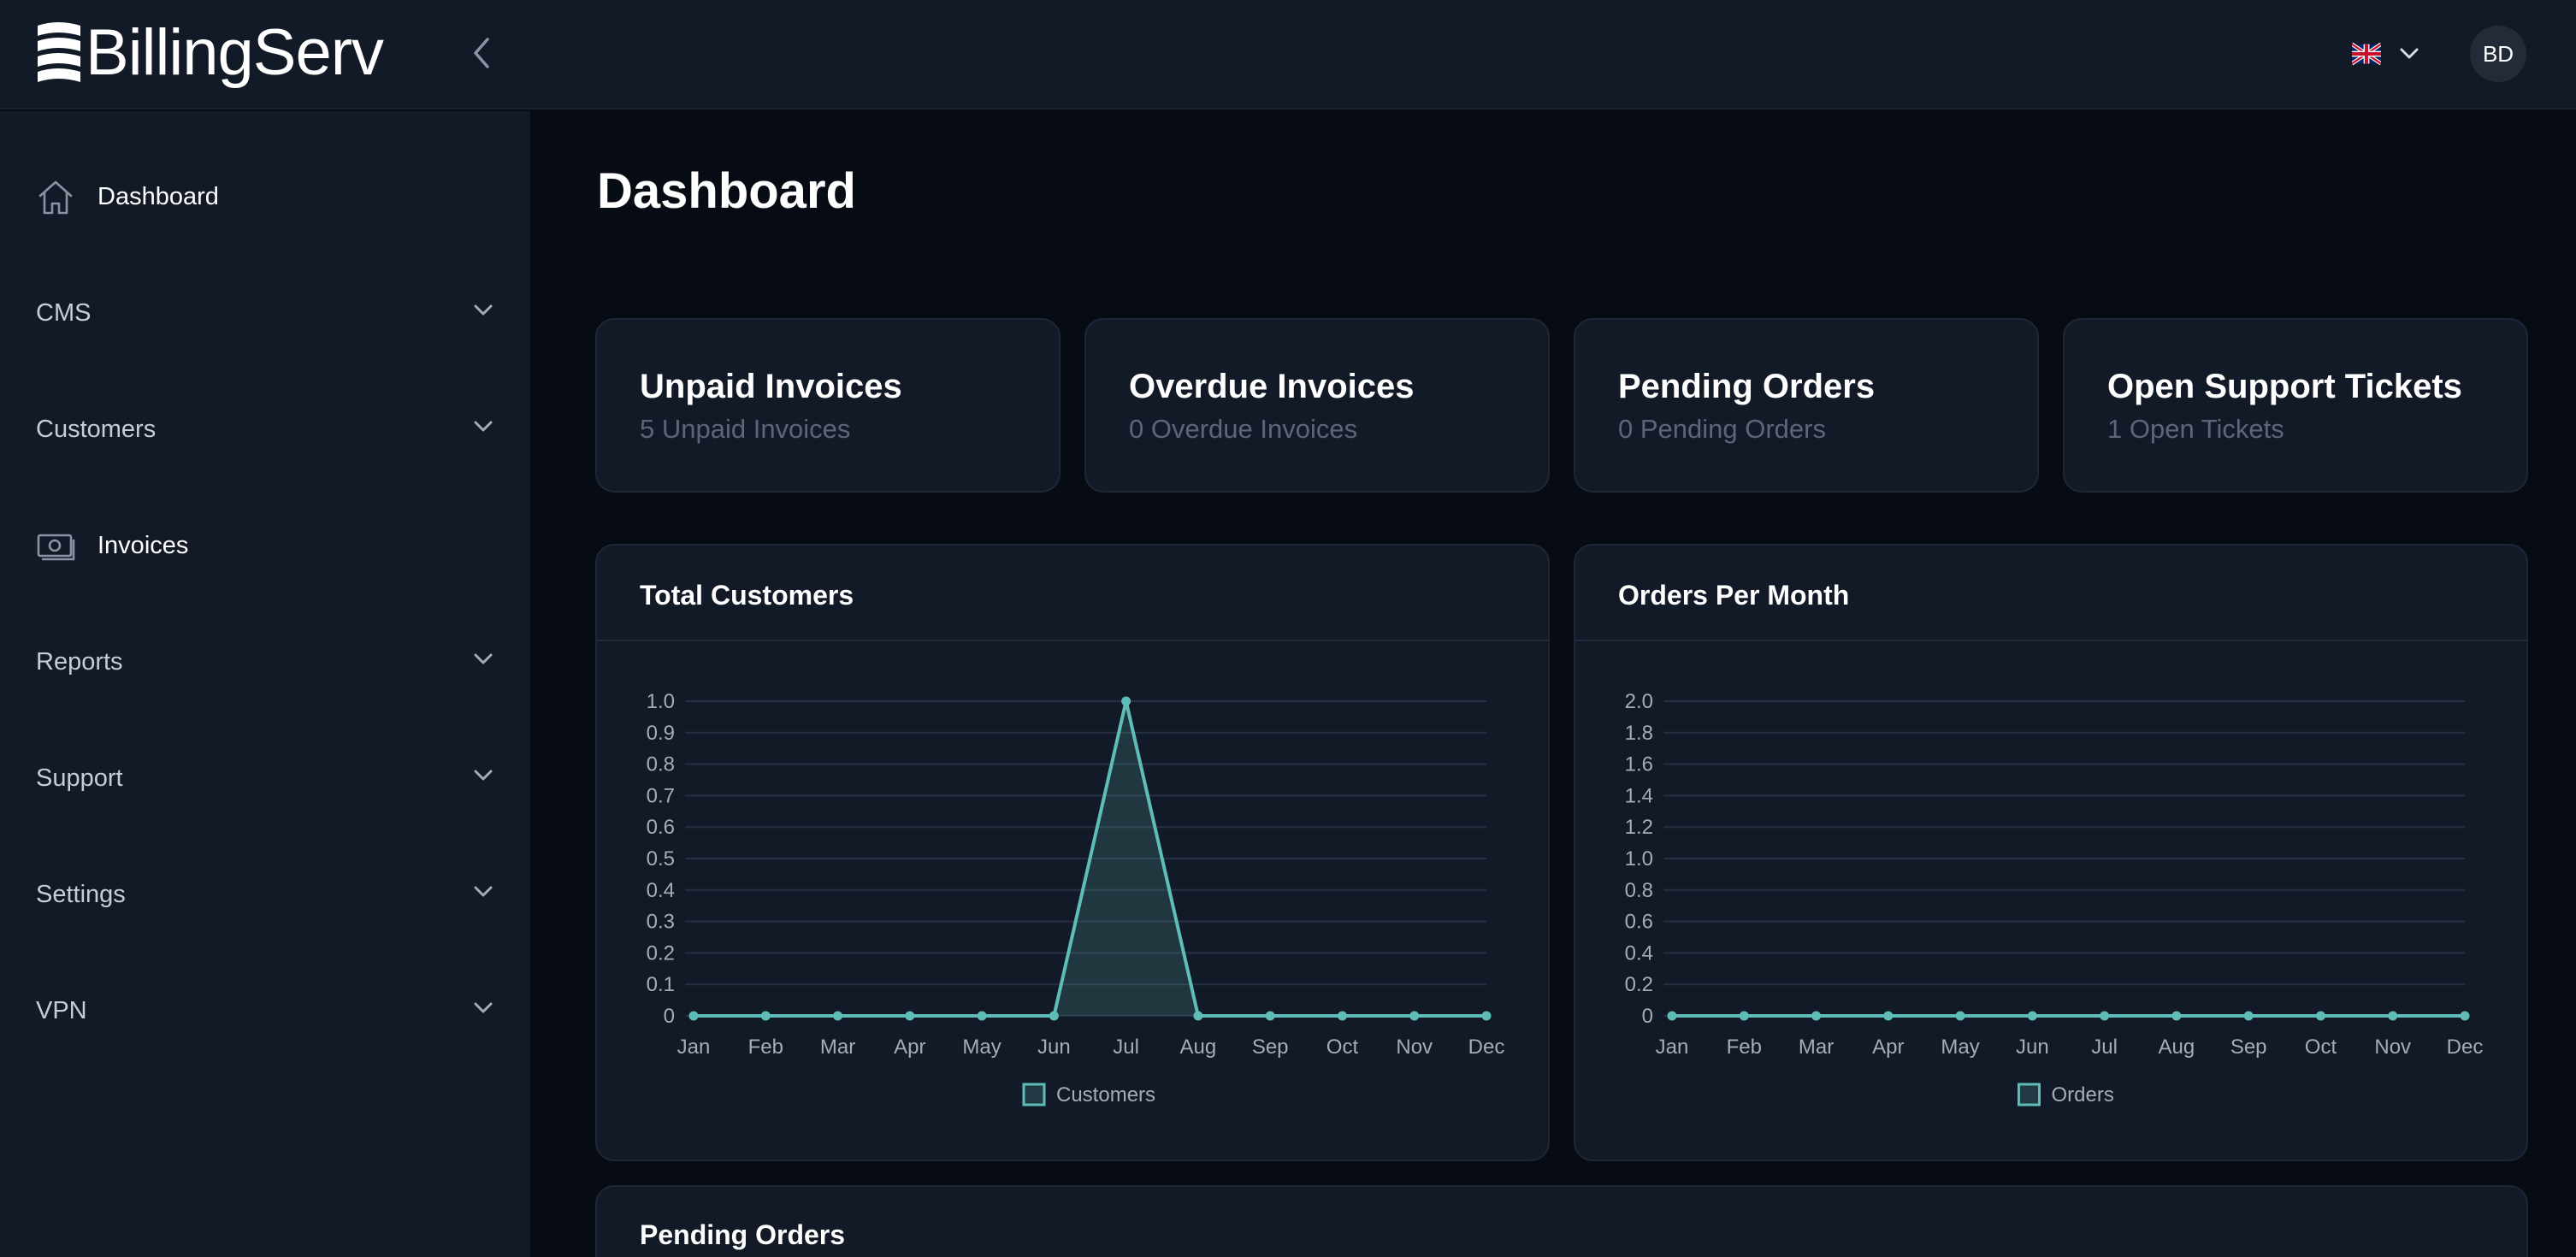 This screenshot has height=1257, width=2576. What do you see at coordinates (81, 894) in the screenshot?
I see `sidebar-item-label: Settings` at bounding box center [81, 894].